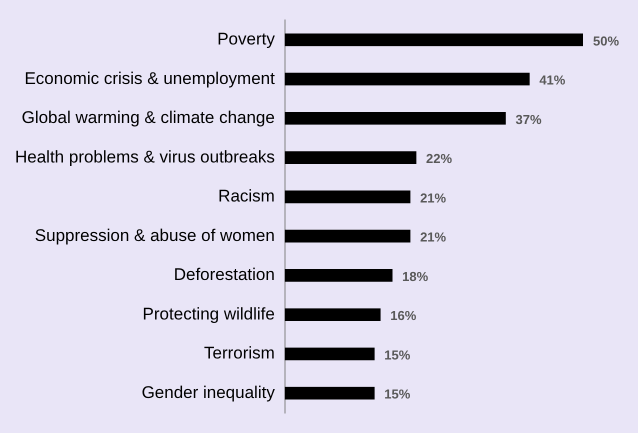 This screenshot has width=638, height=433. What do you see at coordinates (154, 235) in the screenshot?
I see `y-tick-label: Suppression & abuse of women` at bounding box center [154, 235].